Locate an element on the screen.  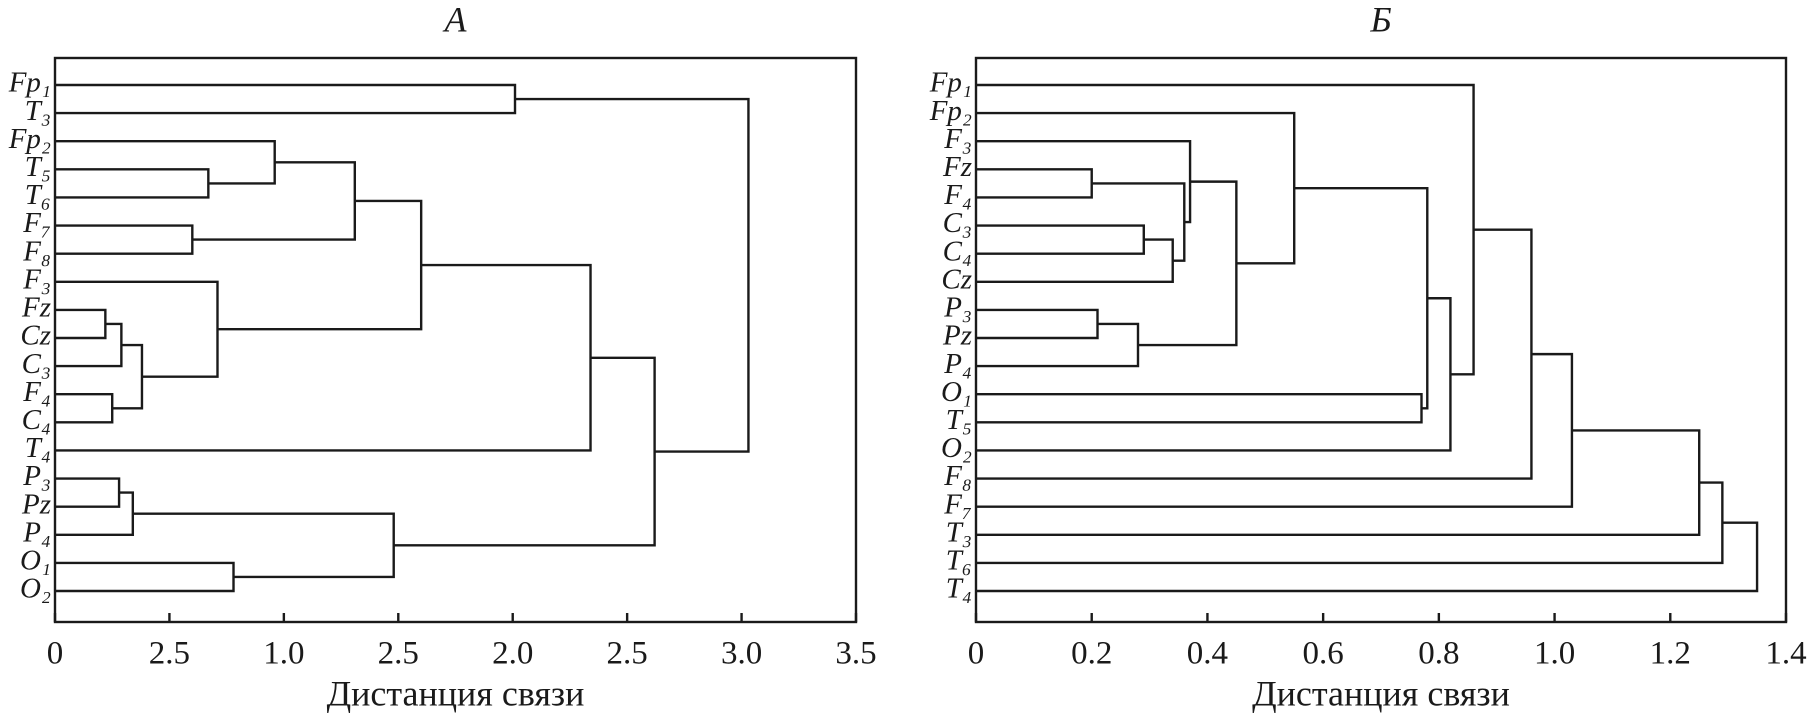
x-tick-label: 3.0 is located at coordinates (741, 654).